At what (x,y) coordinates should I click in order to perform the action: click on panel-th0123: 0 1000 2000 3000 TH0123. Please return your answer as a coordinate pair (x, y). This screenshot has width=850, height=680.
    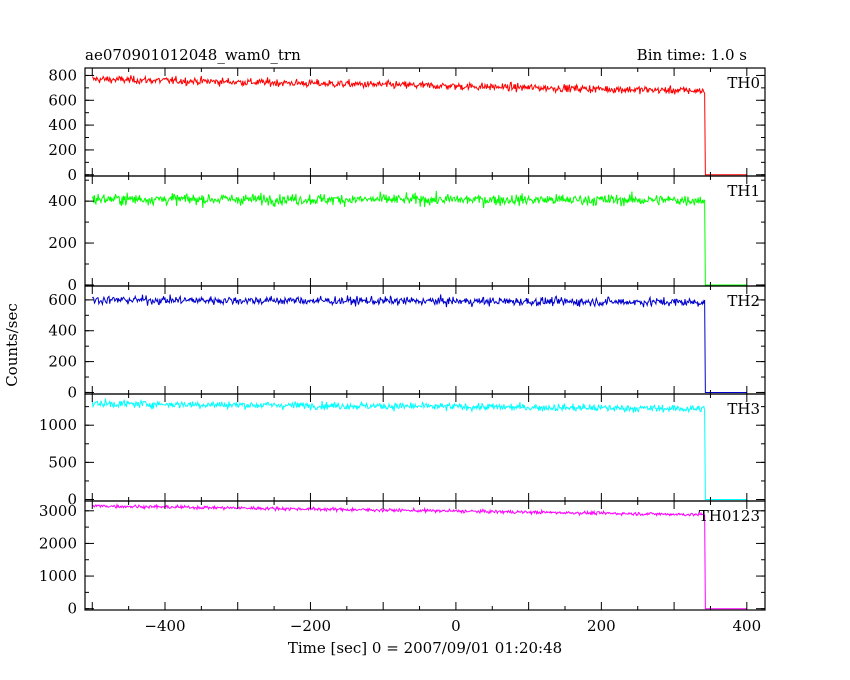
    Looking at the image, I should click on (402, 559).